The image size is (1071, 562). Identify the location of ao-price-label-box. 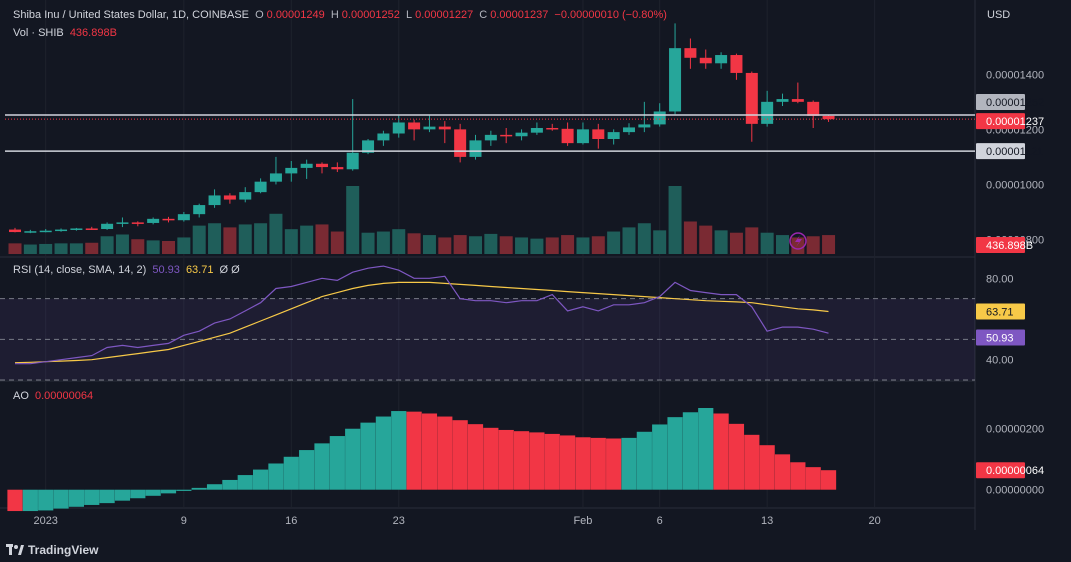
(1000, 470).